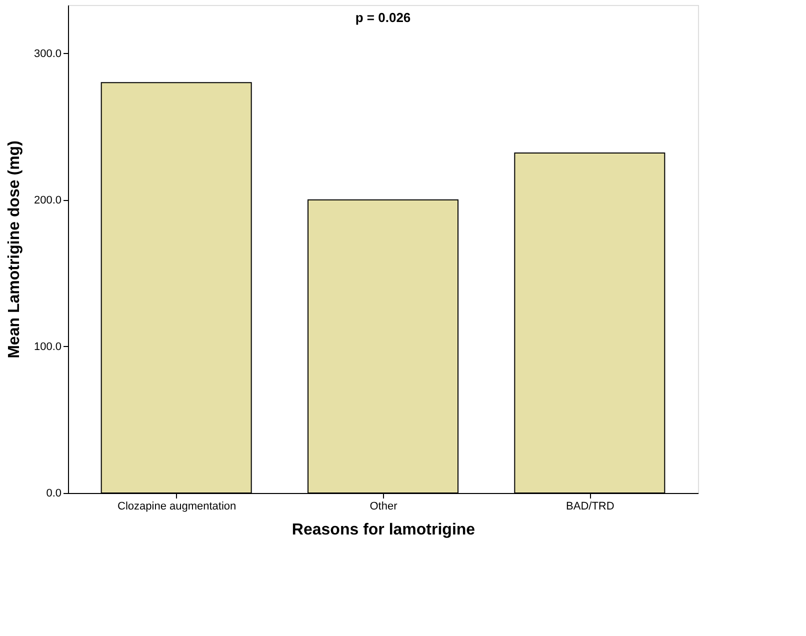  What do you see at coordinates (384, 530) in the screenshot?
I see `x-axis-title: Reasons for lamotrigine` at bounding box center [384, 530].